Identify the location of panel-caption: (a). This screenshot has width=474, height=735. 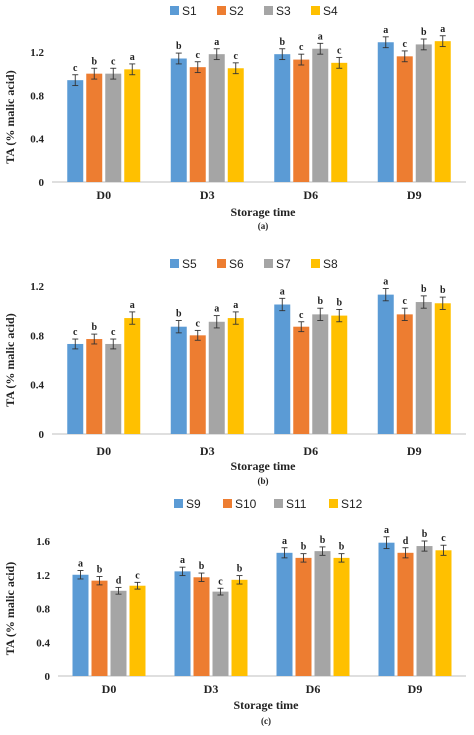
(263, 226).